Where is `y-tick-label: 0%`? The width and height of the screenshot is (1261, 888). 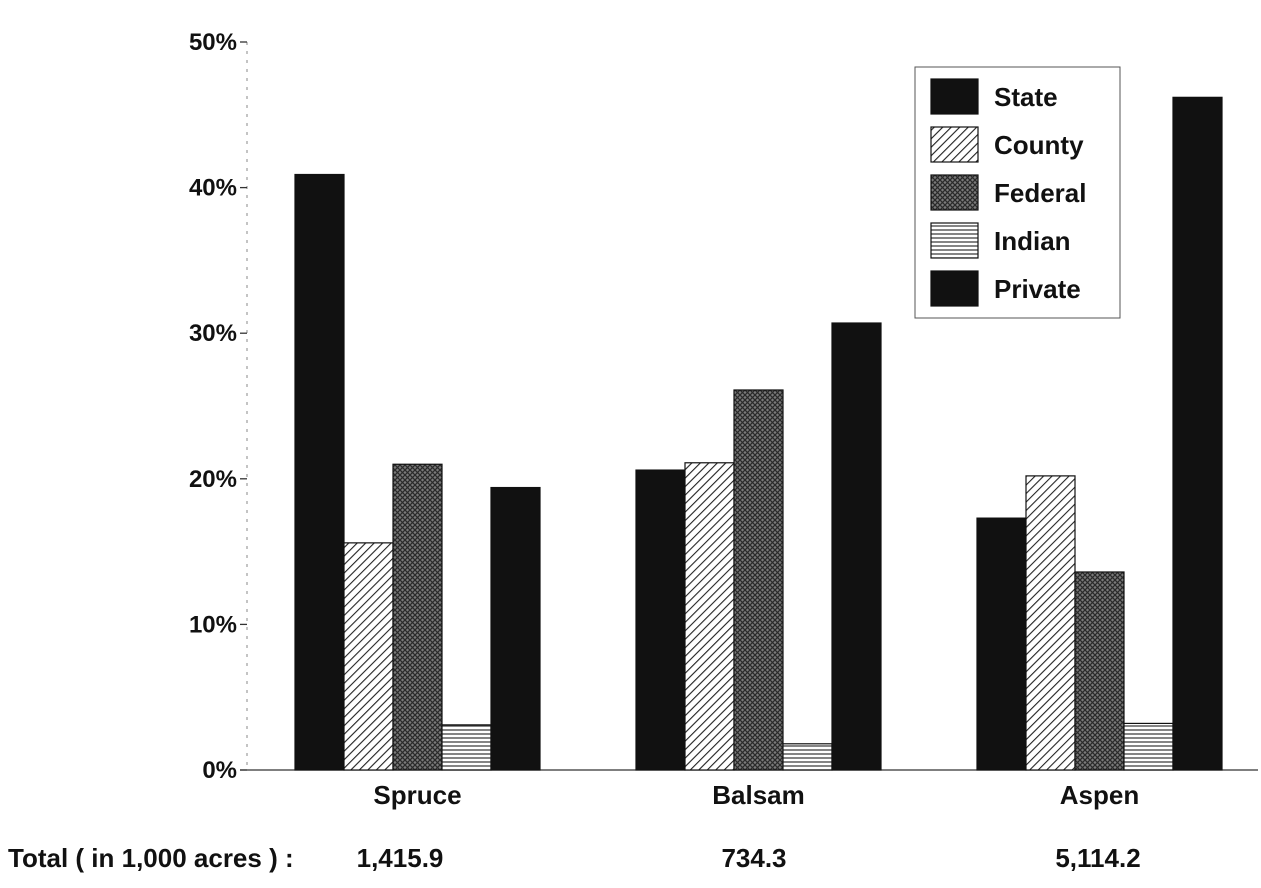 y-tick-label: 0% is located at coordinates (219, 770).